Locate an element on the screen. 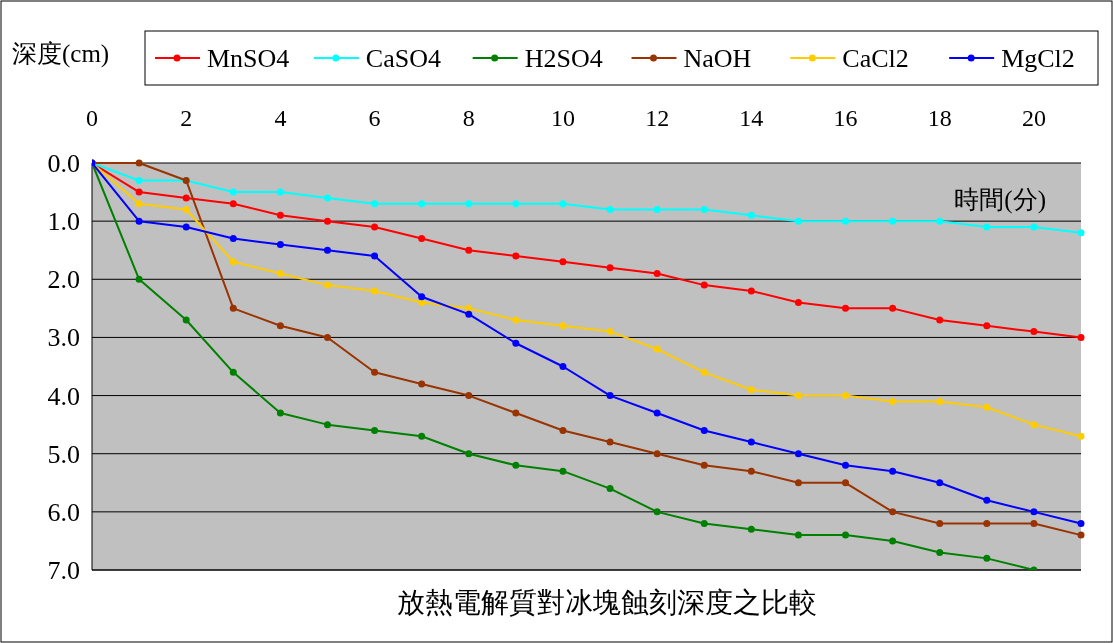 The width and height of the screenshot is (1113, 643). x-tick-label: 20 is located at coordinates (1033, 118).